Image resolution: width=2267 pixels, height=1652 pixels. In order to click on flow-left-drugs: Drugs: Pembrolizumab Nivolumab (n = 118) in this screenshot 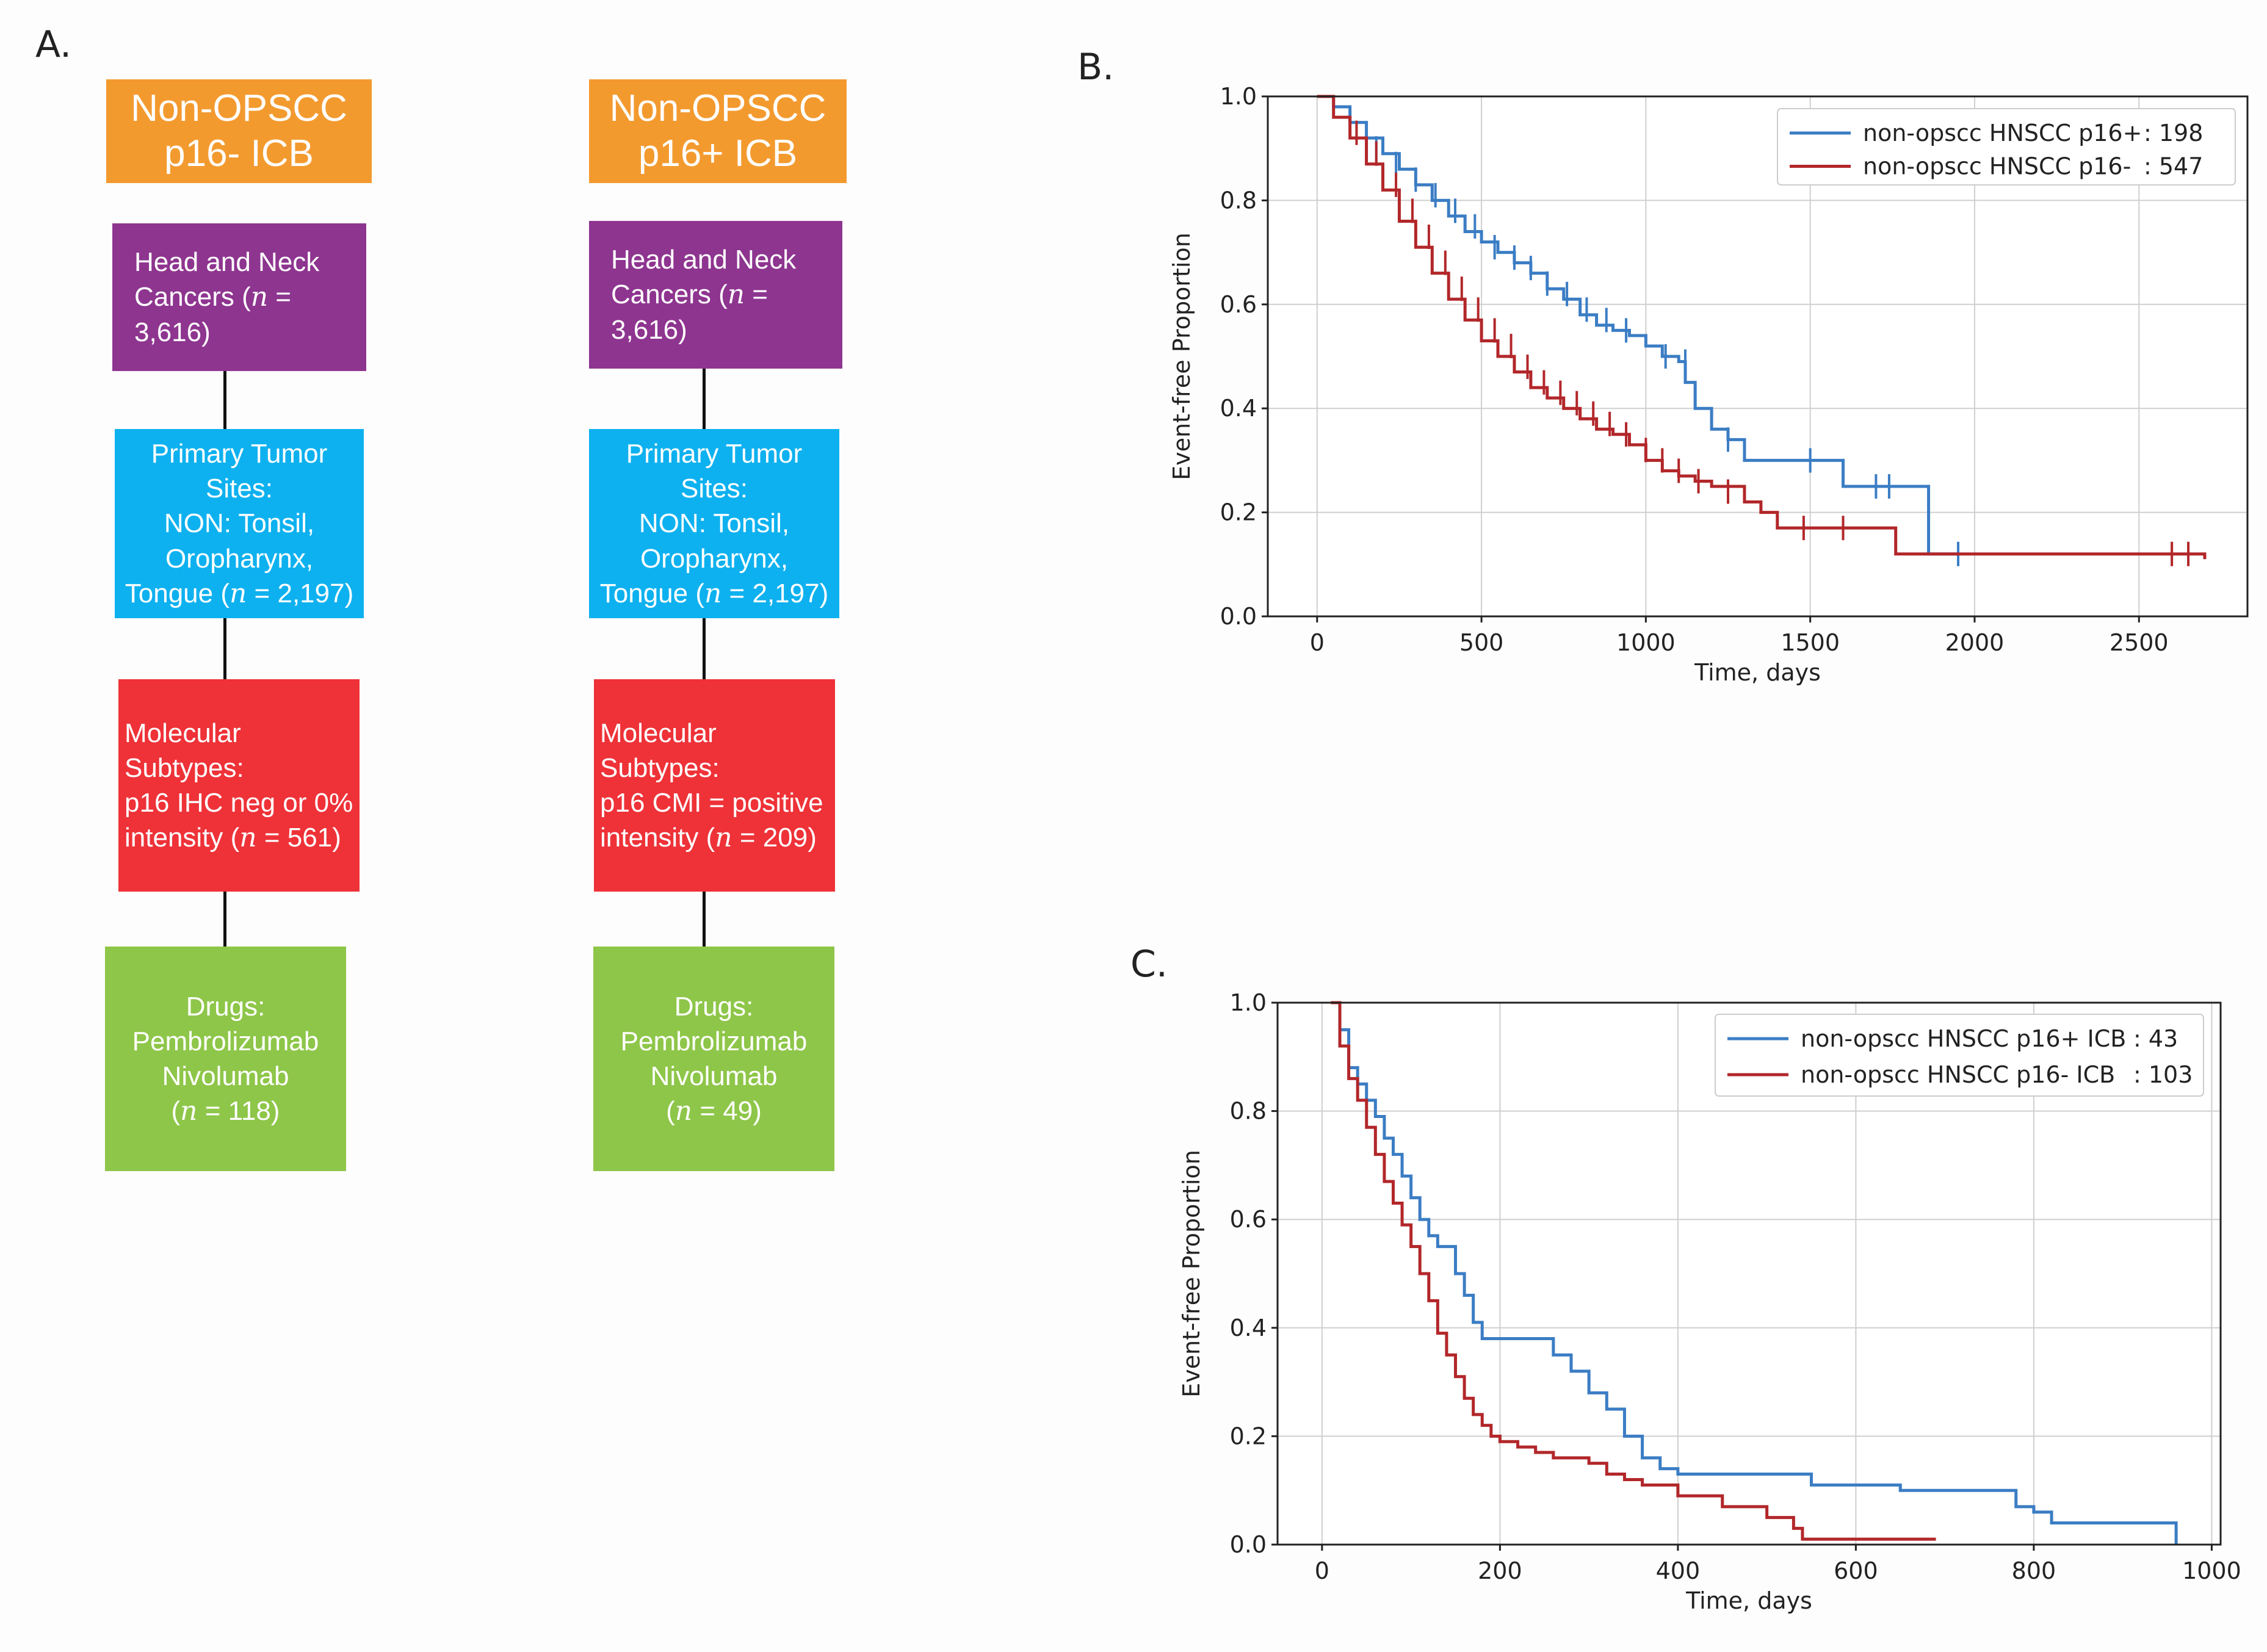, I will do `click(225, 1059)`.